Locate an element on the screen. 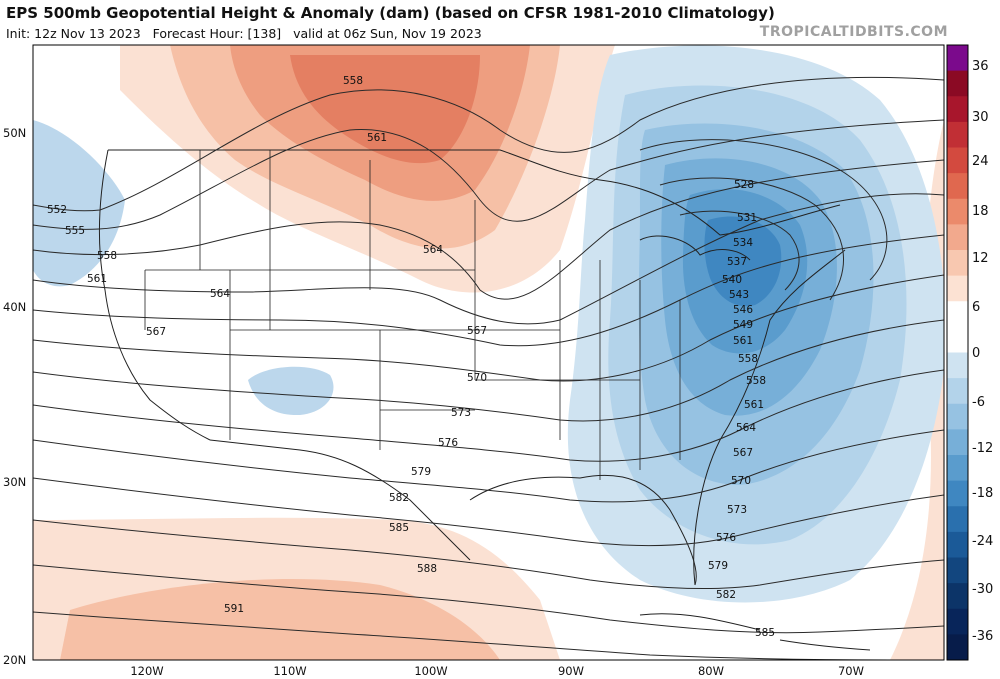  valid-time: valid at 06z Sun, Nov 19 2023 is located at coordinates (387, 33).